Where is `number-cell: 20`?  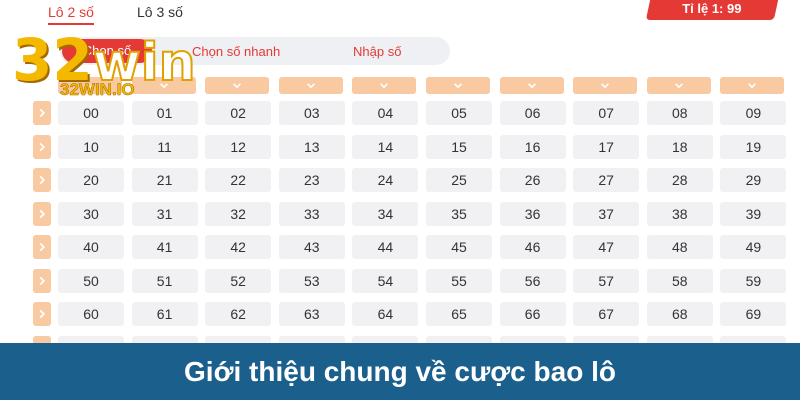 number-cell: 20 is located at coordinates (91, 180).